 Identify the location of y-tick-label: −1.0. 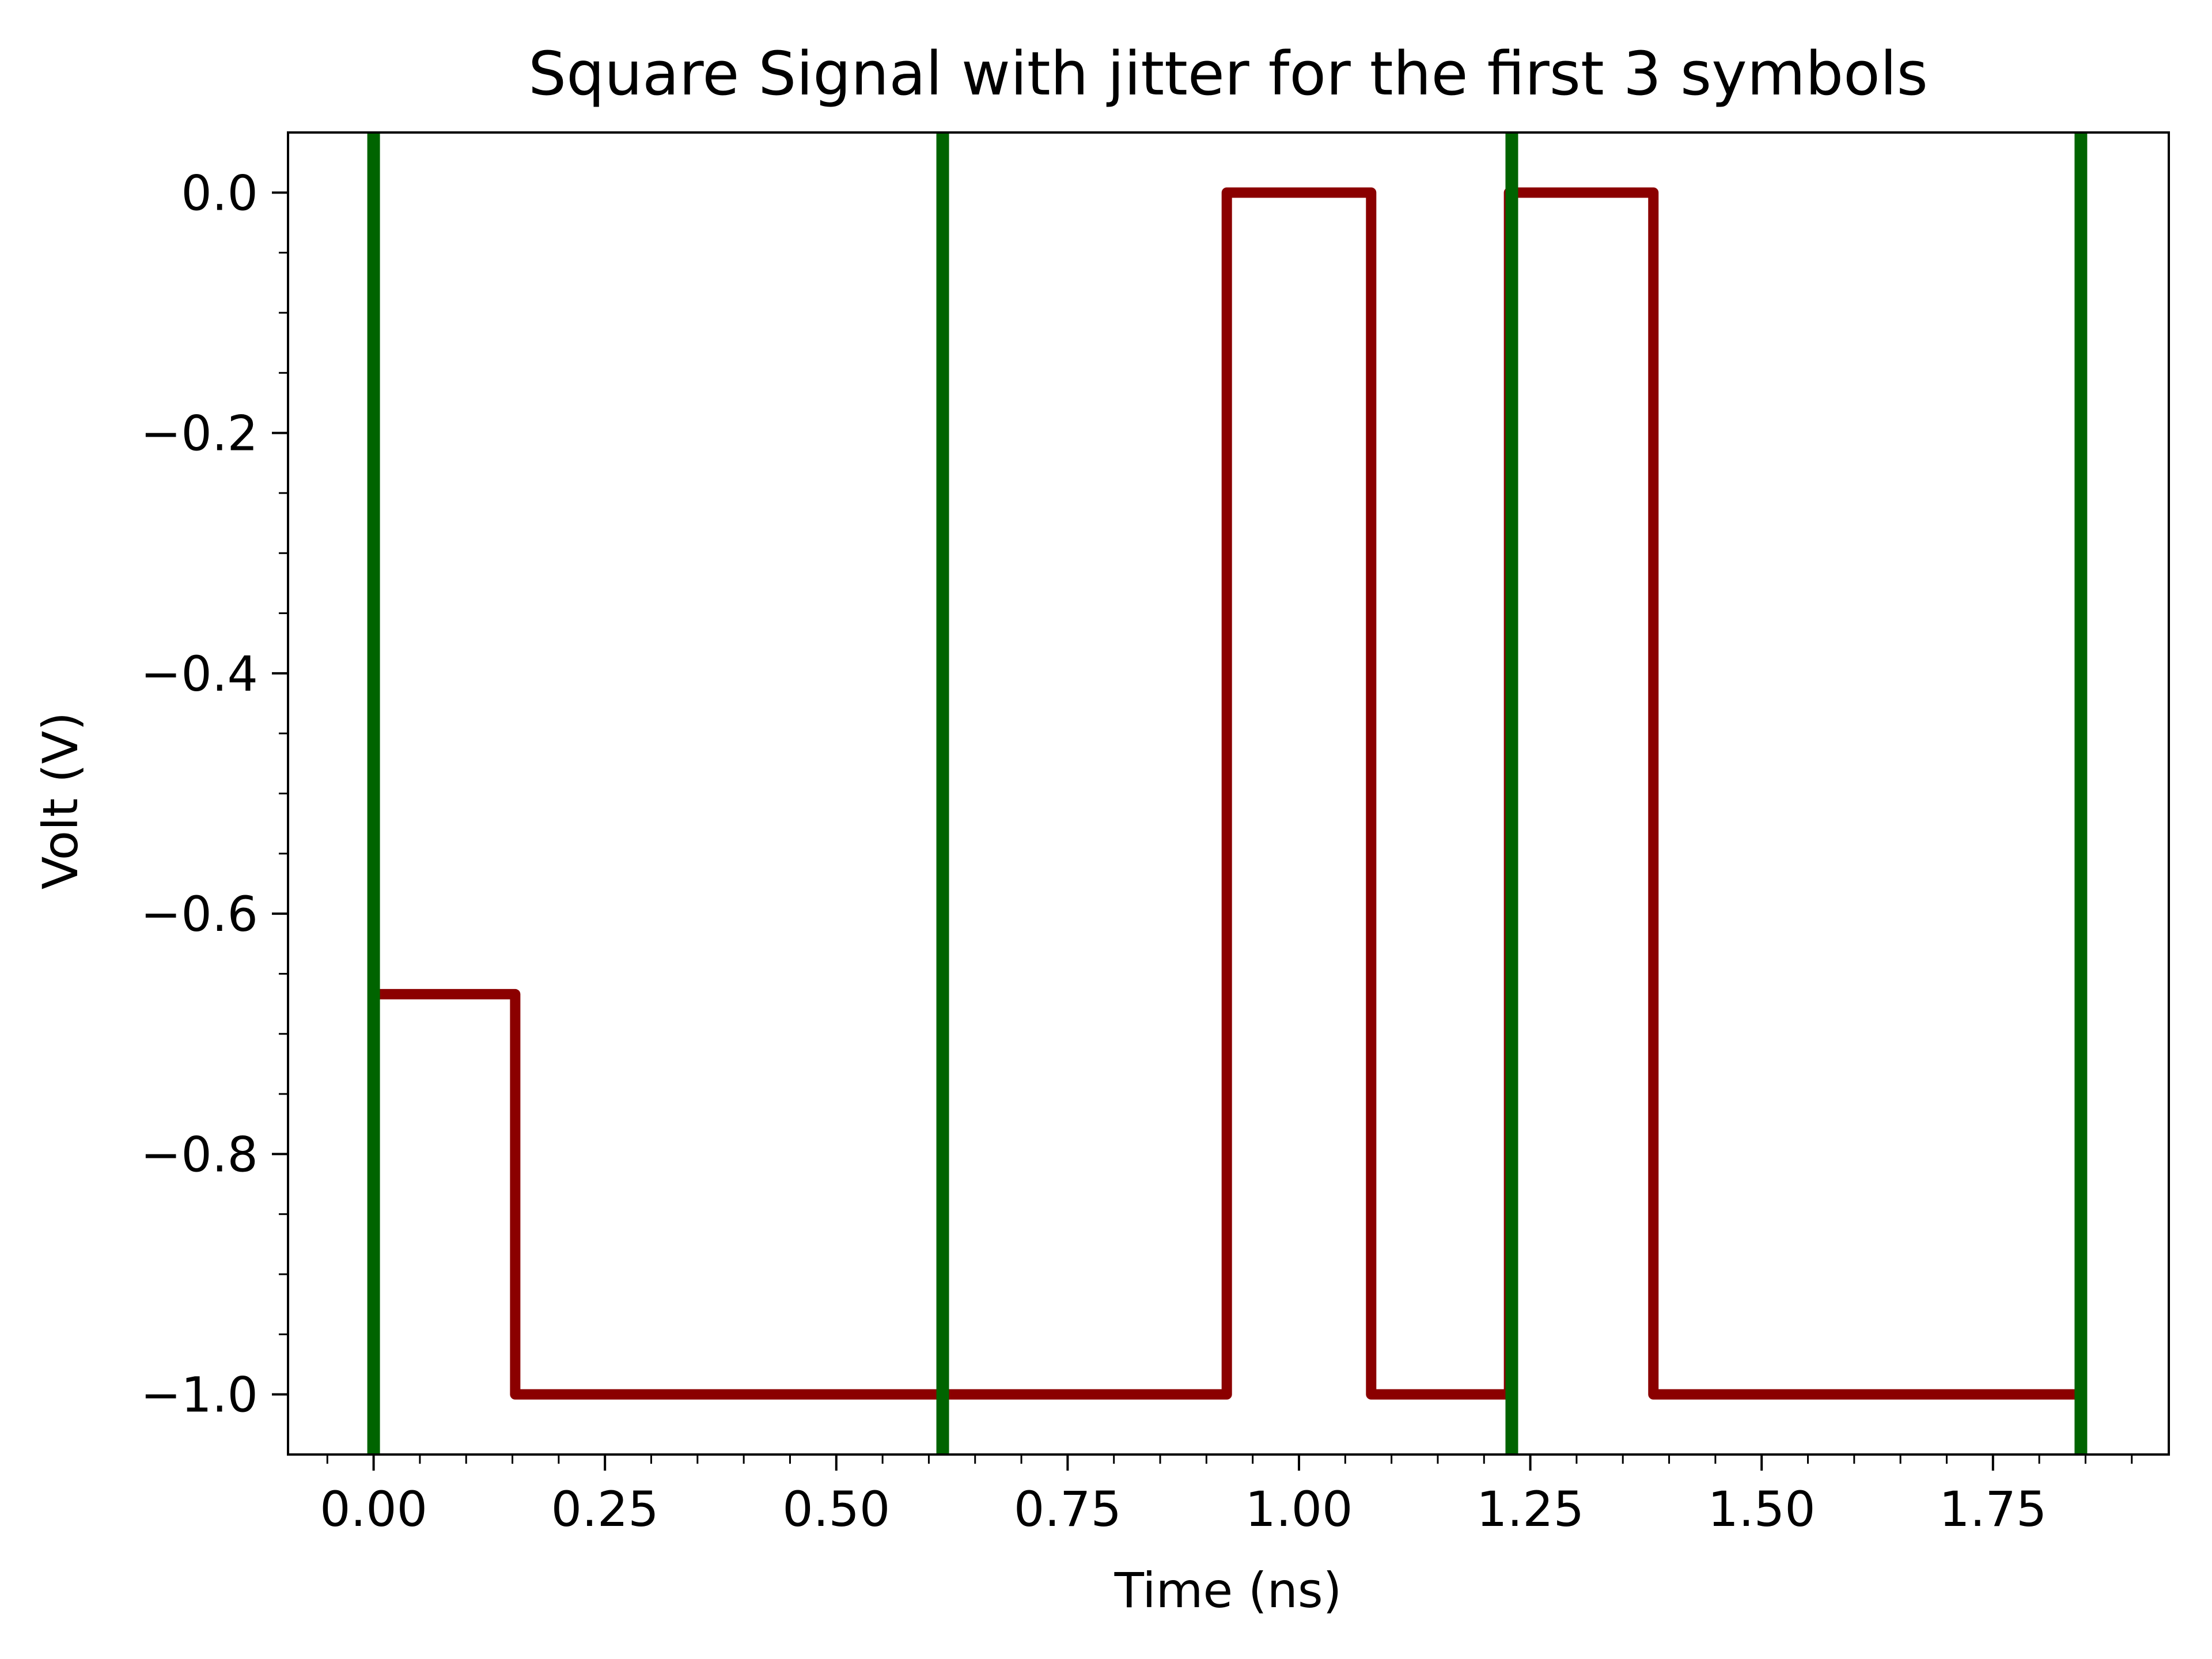
(199, 1395).